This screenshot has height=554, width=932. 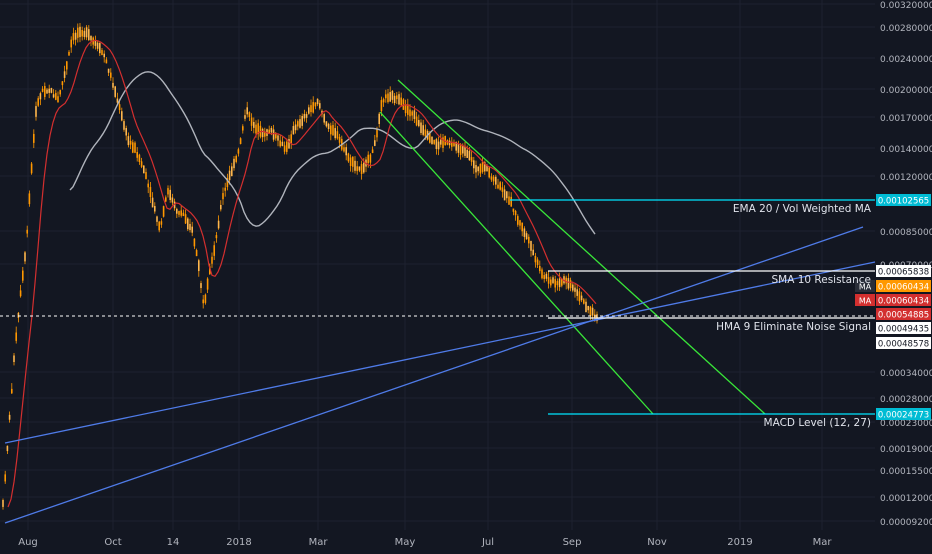 What do you see at coordinates (865, 286) in the screenshot?
I see `ma-tag` at bounding box center [865, 286].